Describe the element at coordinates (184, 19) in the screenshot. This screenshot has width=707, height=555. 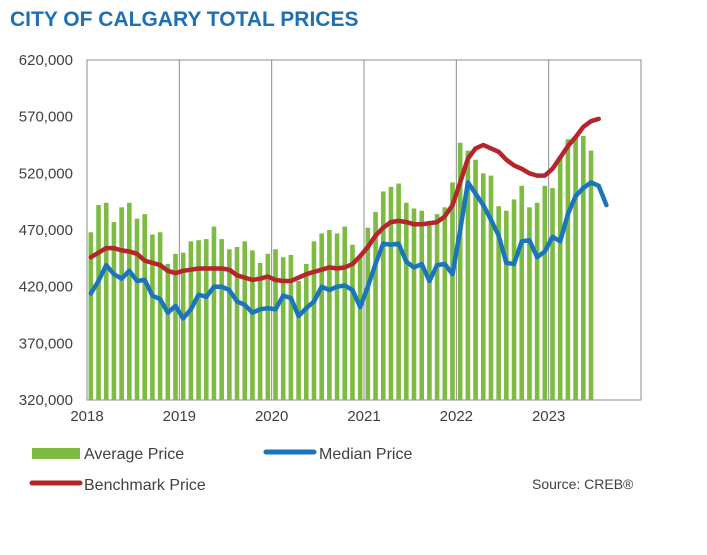
I see `chart-title: CITY OF CALGARY TOTAL PRICES` at that location.